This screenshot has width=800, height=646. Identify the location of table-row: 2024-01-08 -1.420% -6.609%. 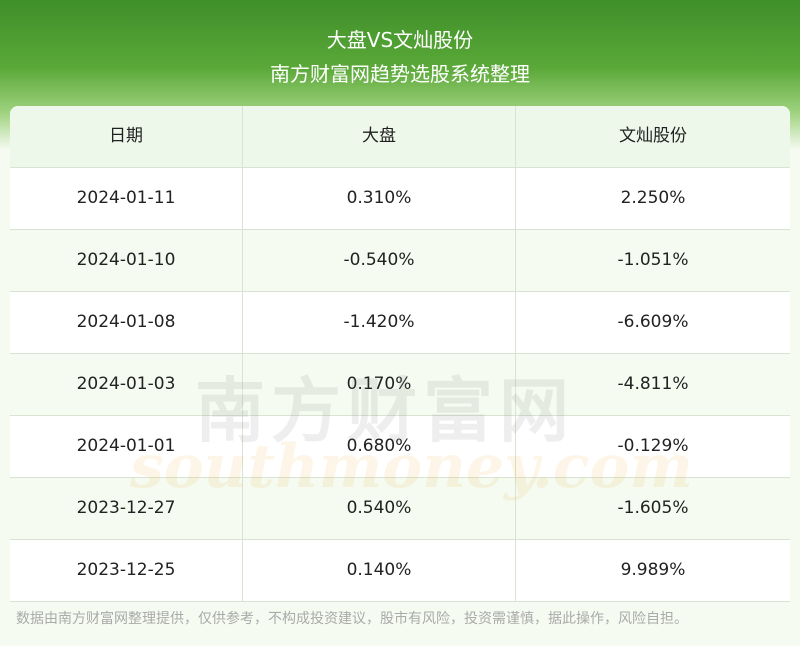
(400, 323).